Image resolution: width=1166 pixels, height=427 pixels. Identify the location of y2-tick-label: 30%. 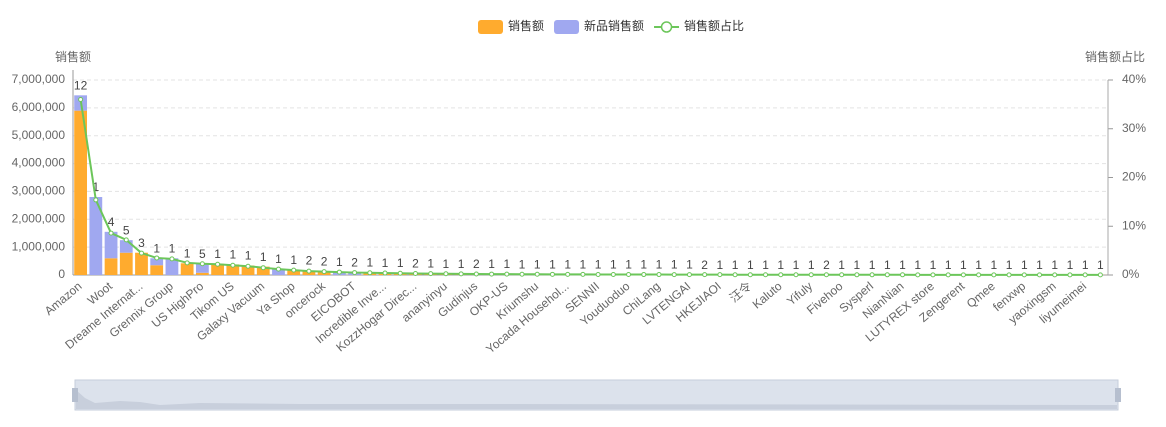
(1134, 128).